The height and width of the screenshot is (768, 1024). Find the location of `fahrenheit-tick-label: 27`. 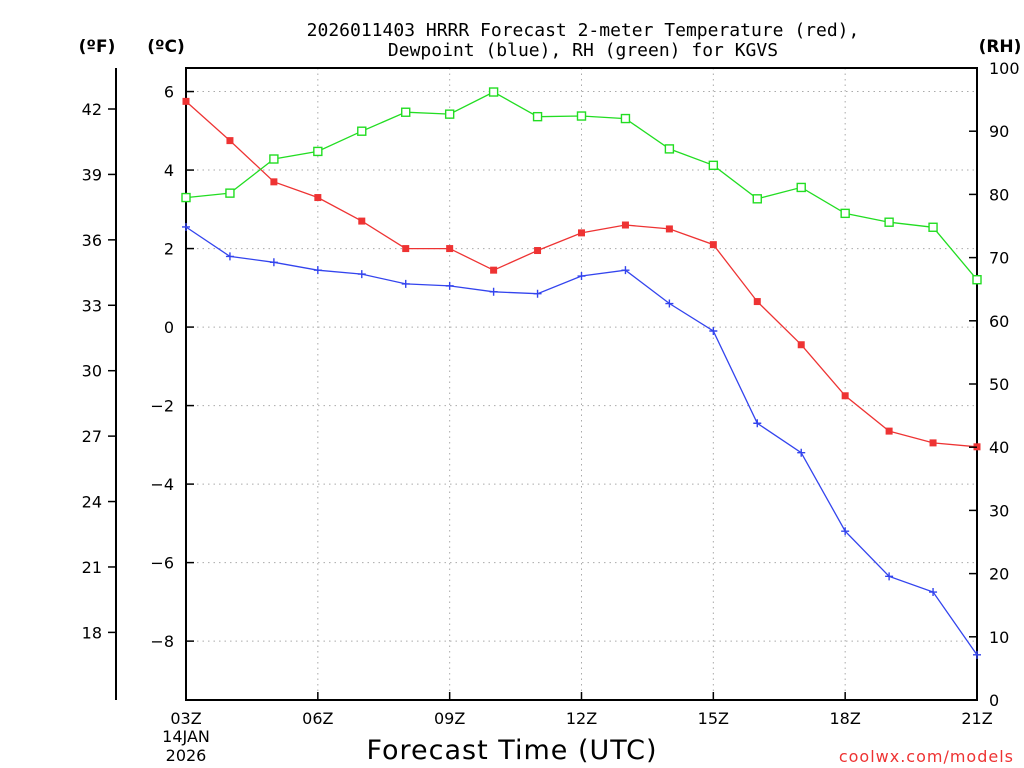

fahrenheit-tick-label: 27 is located at coordinates (92, 436).